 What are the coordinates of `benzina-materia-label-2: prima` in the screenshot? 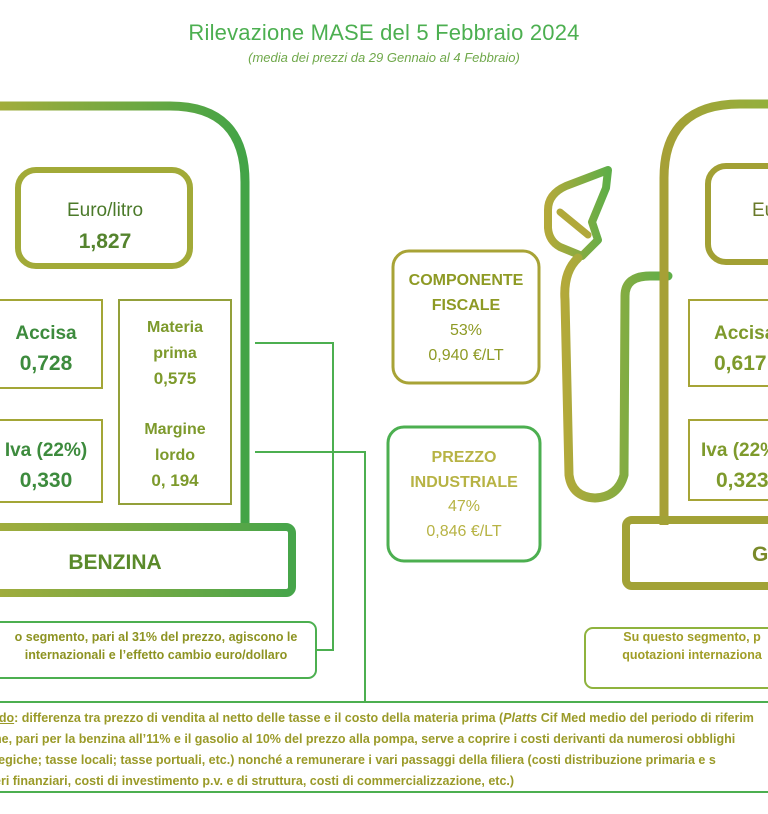 It's located at (175, 353).